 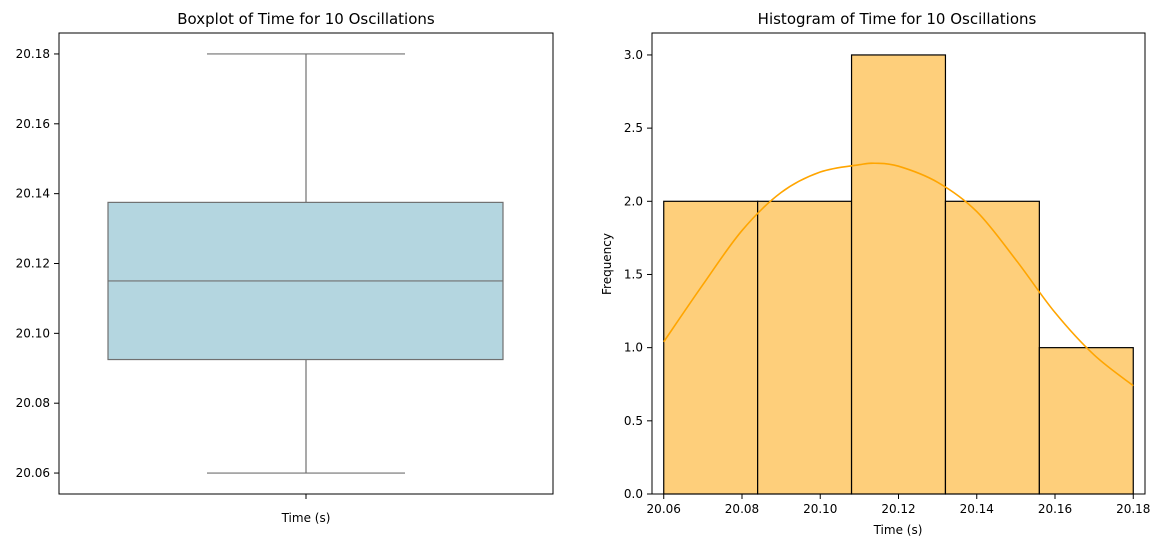 What do you see at coordinates (742, 509) in the screenshot?
I see `histogram-x-tick-label: 20.08` at bounding box center [742, 509].